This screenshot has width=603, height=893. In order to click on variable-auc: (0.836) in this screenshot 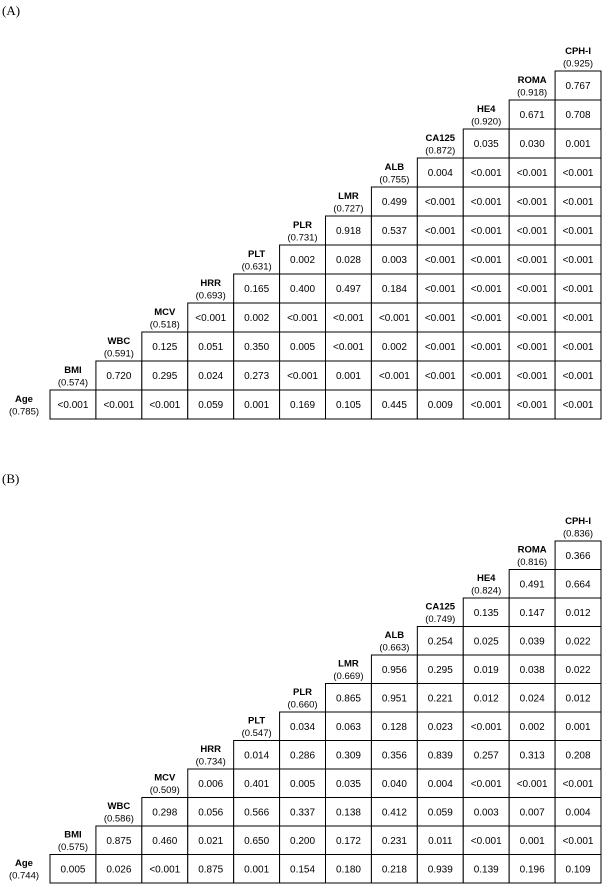, I will do `click(578, 533)`.